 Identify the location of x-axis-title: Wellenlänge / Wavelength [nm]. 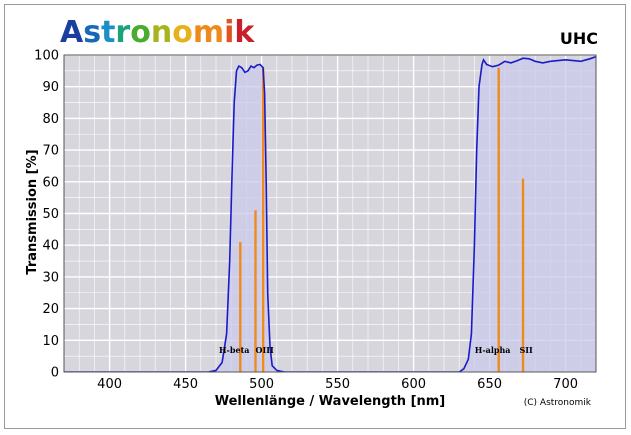
(330, 401).